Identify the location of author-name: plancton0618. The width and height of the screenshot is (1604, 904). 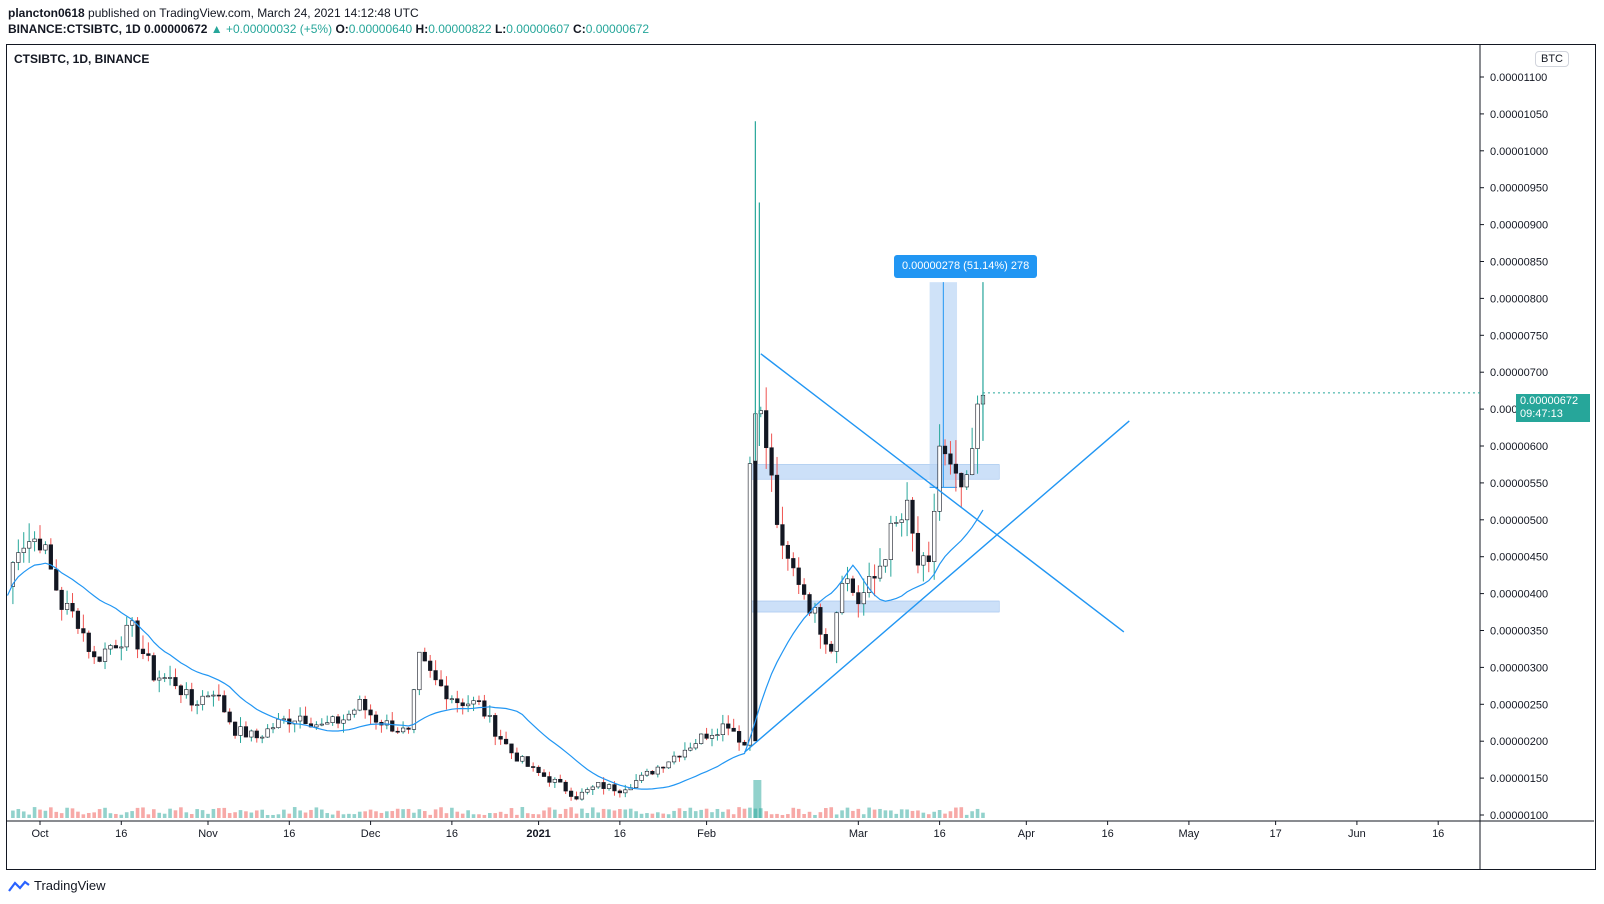
(46, 13).